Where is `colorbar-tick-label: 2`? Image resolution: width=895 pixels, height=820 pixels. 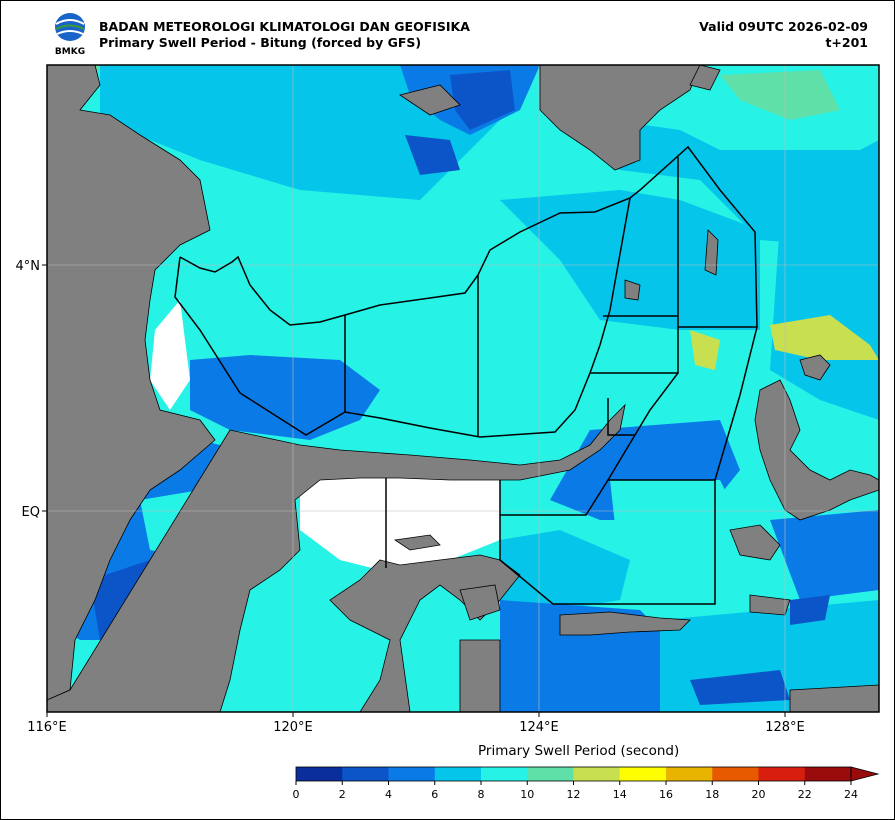
colorbar-tick-label: 2 is located at coordinates (342, 794).